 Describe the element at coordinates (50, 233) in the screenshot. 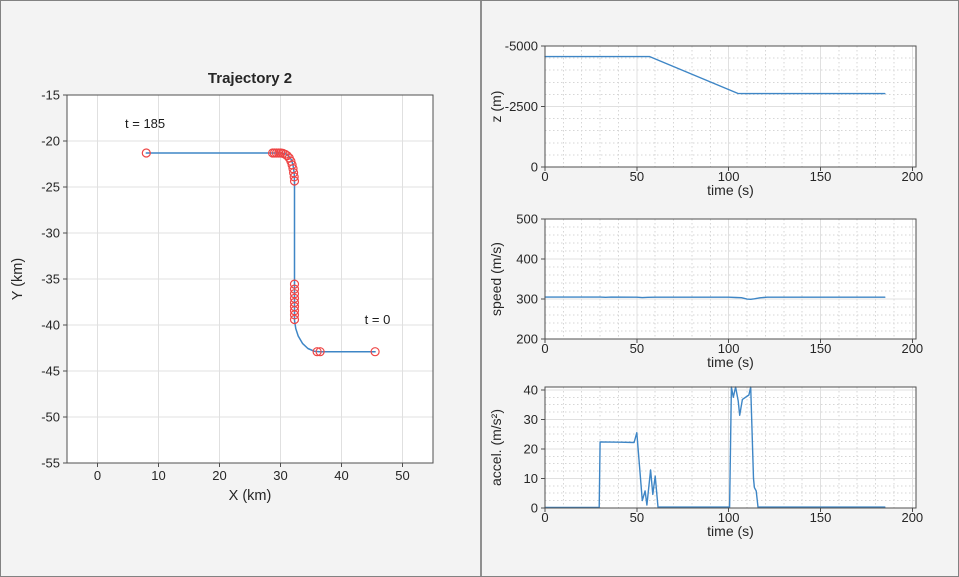

I see `y-tick-label: -30` at that location.